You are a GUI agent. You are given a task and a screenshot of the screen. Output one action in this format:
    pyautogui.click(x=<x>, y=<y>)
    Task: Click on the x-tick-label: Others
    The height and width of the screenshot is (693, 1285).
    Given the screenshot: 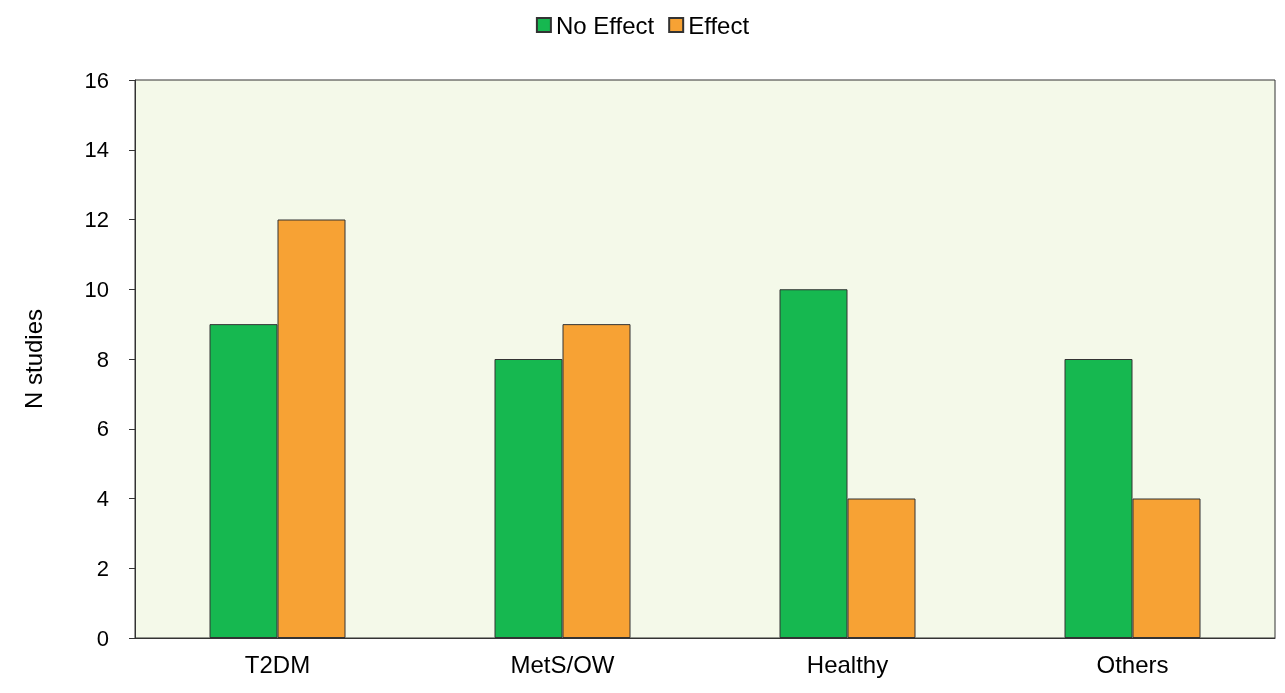 What is the action you would take?
    pyautogui.click(x=1132, y=664)
    